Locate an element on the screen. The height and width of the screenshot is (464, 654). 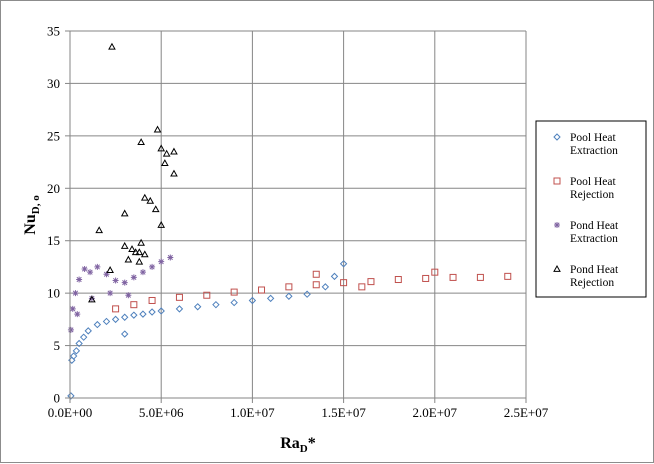
y-tick-label: 15 is located at coordinates (53, 240).